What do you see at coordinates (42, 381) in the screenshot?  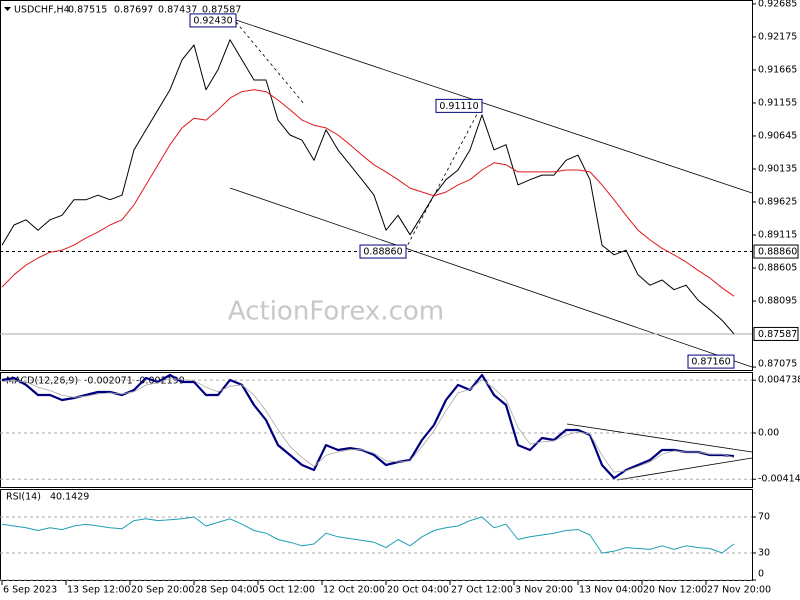 I see `macd-title: MACD(12,26,9)` at bounding box center [42, 381].